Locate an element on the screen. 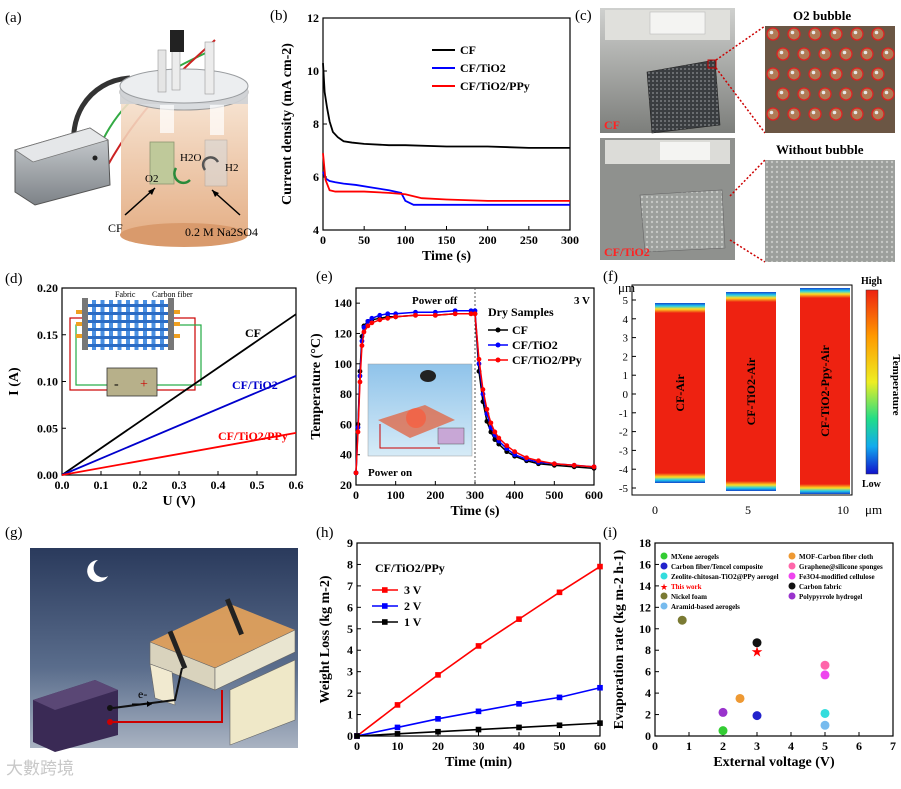  x-tick-label: 0.4 is located at coordinates (218, 485).